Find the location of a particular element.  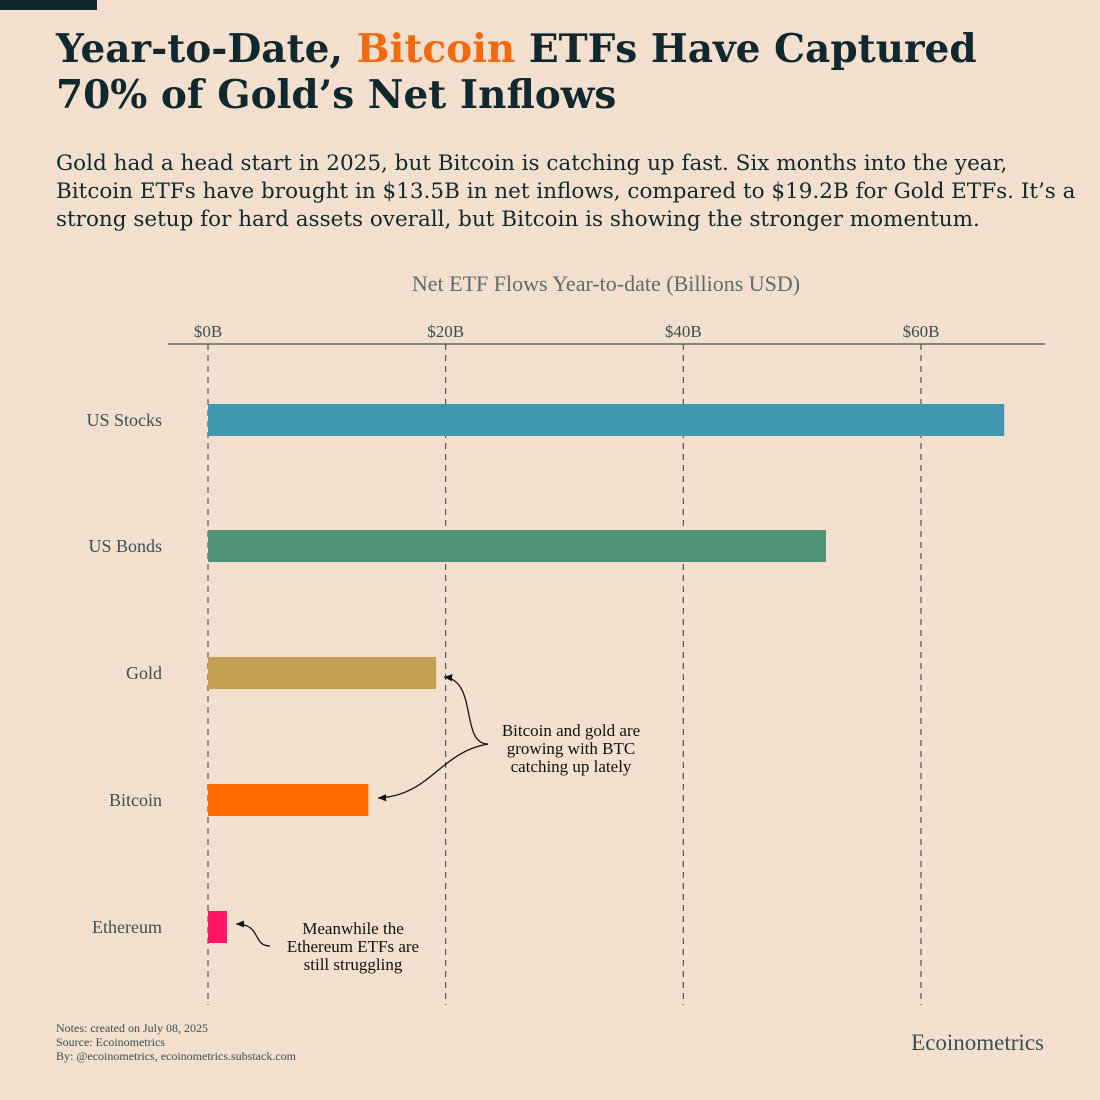

corner-accent-bar is located at coordinates (48, 5).